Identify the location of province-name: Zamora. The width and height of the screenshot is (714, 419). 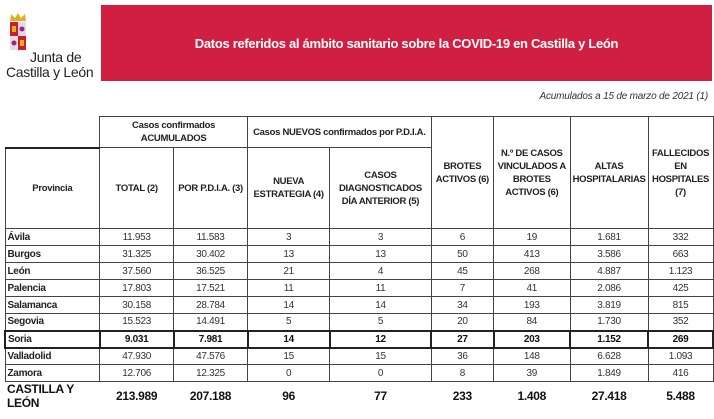
(52, 373).